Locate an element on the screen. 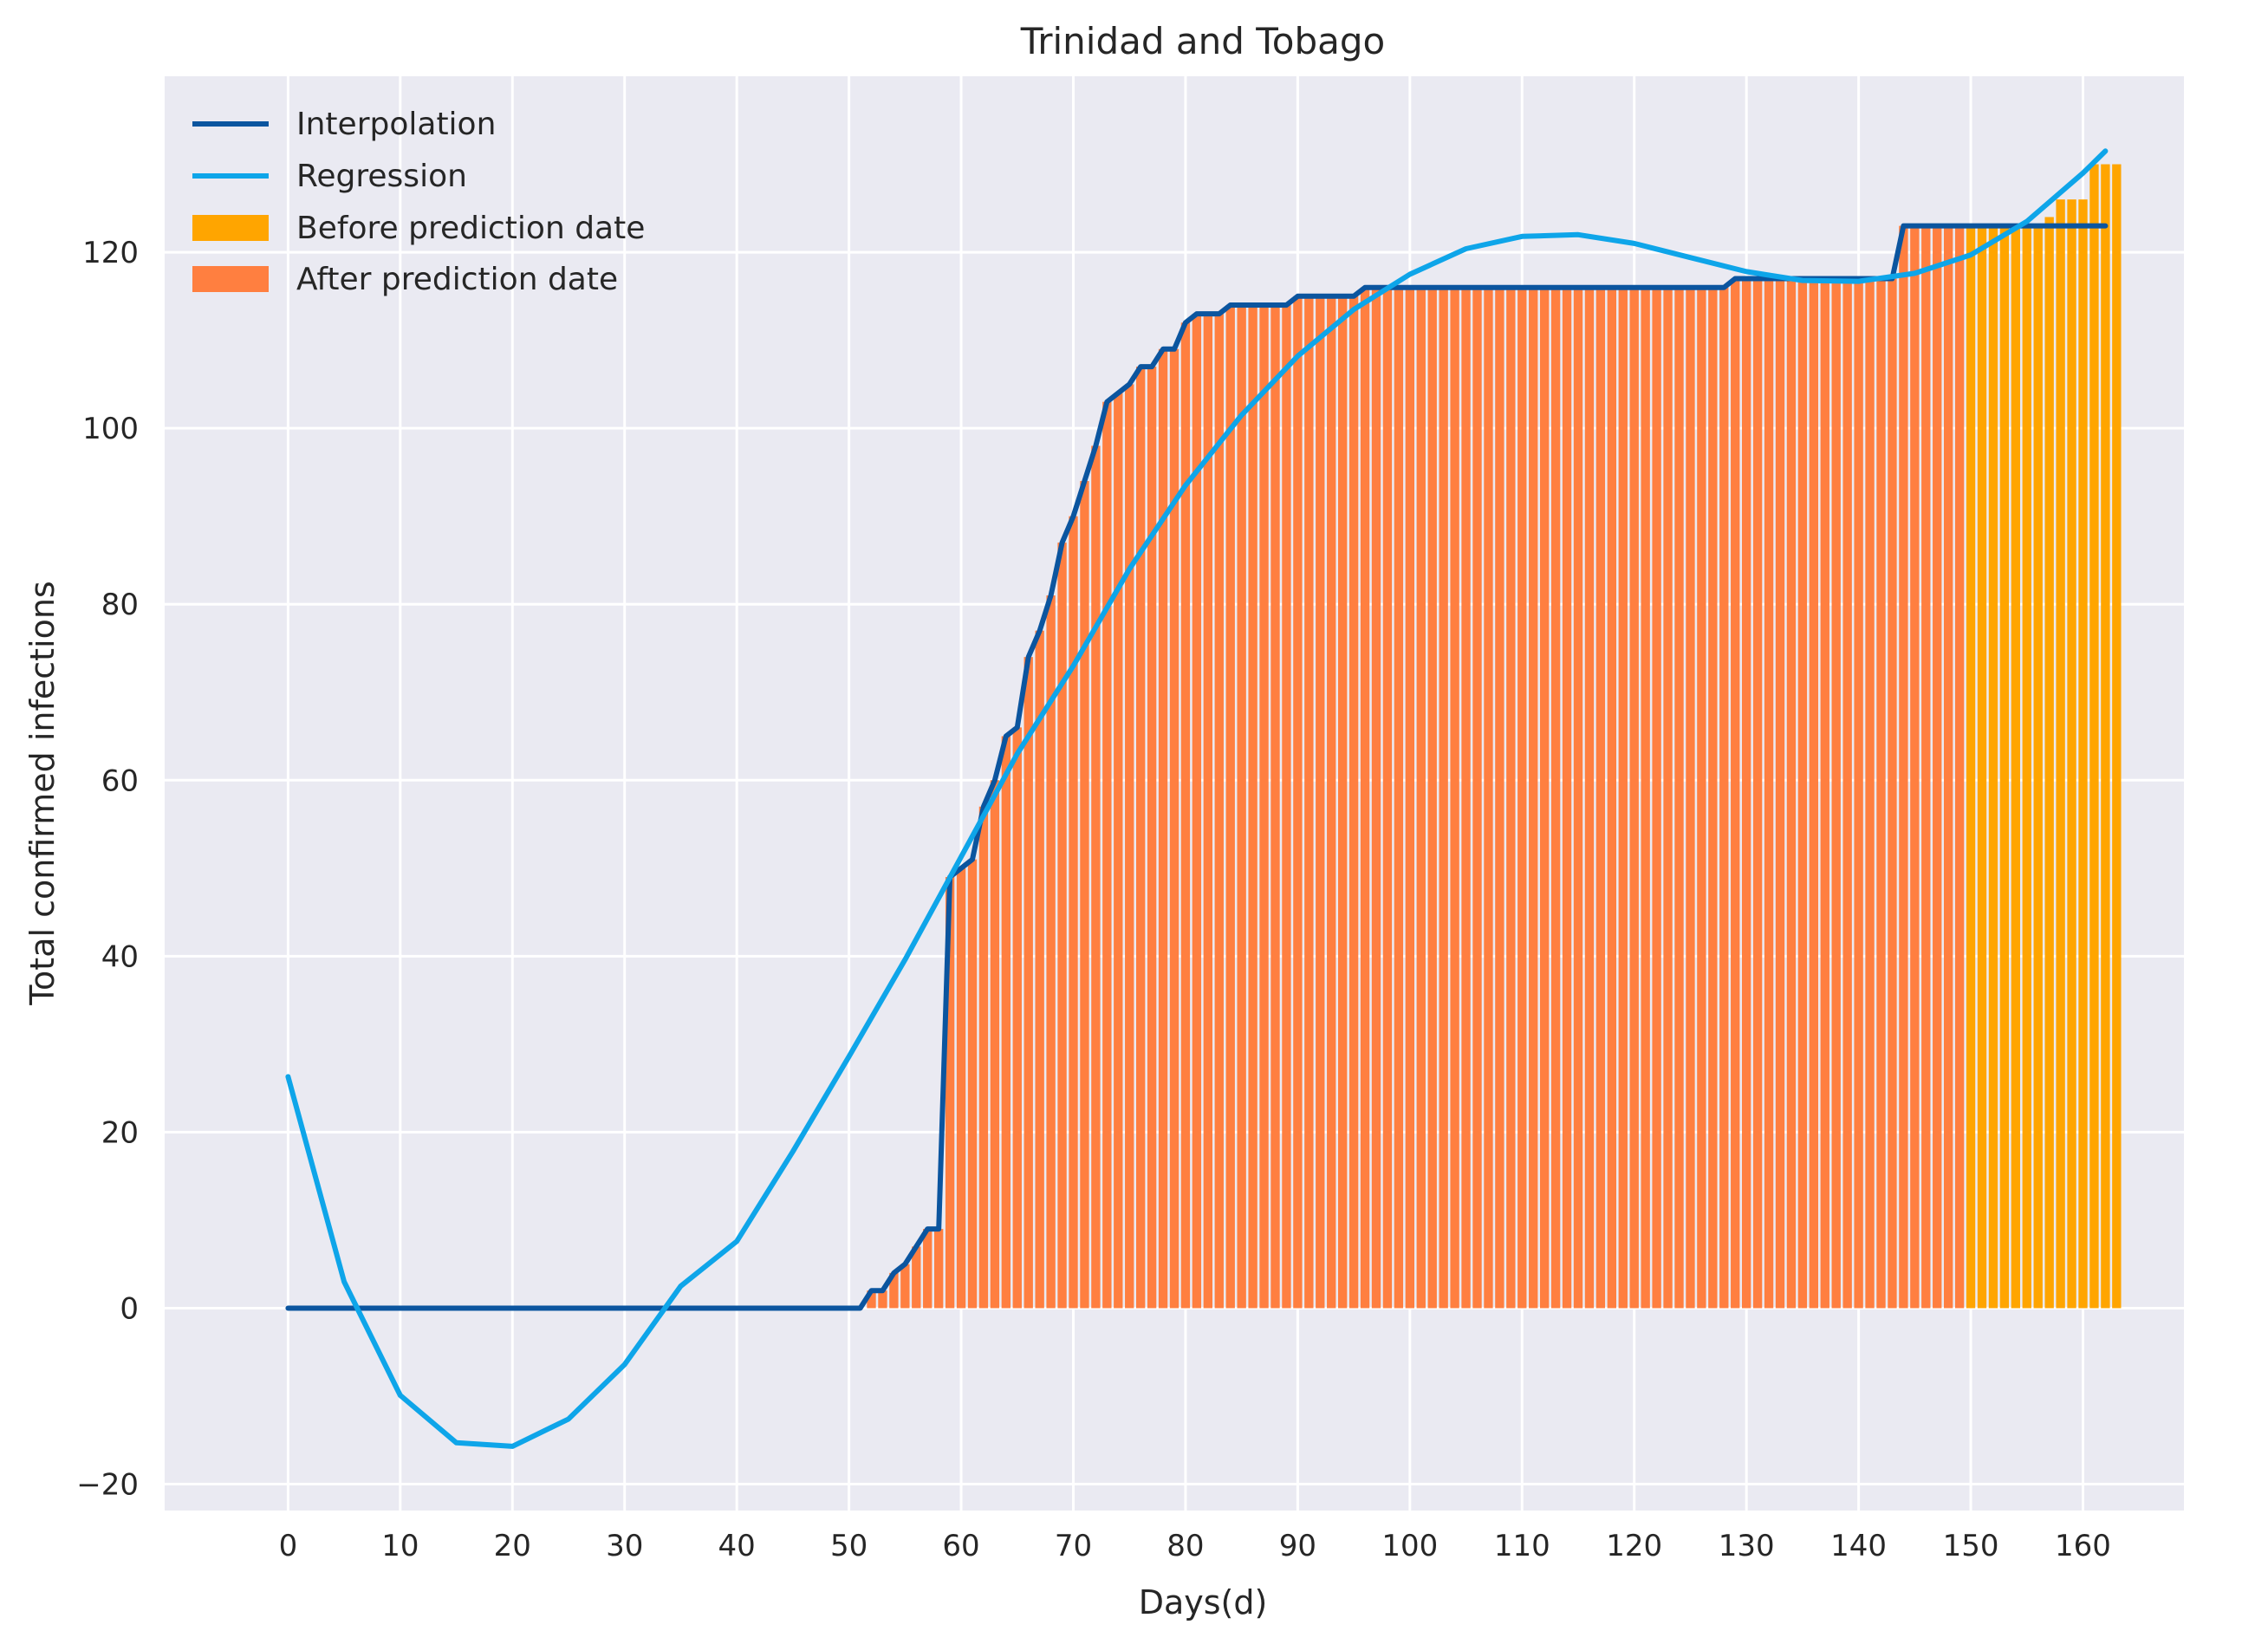  x-tick-label: 150 is located at coordinates (1971, 1546).